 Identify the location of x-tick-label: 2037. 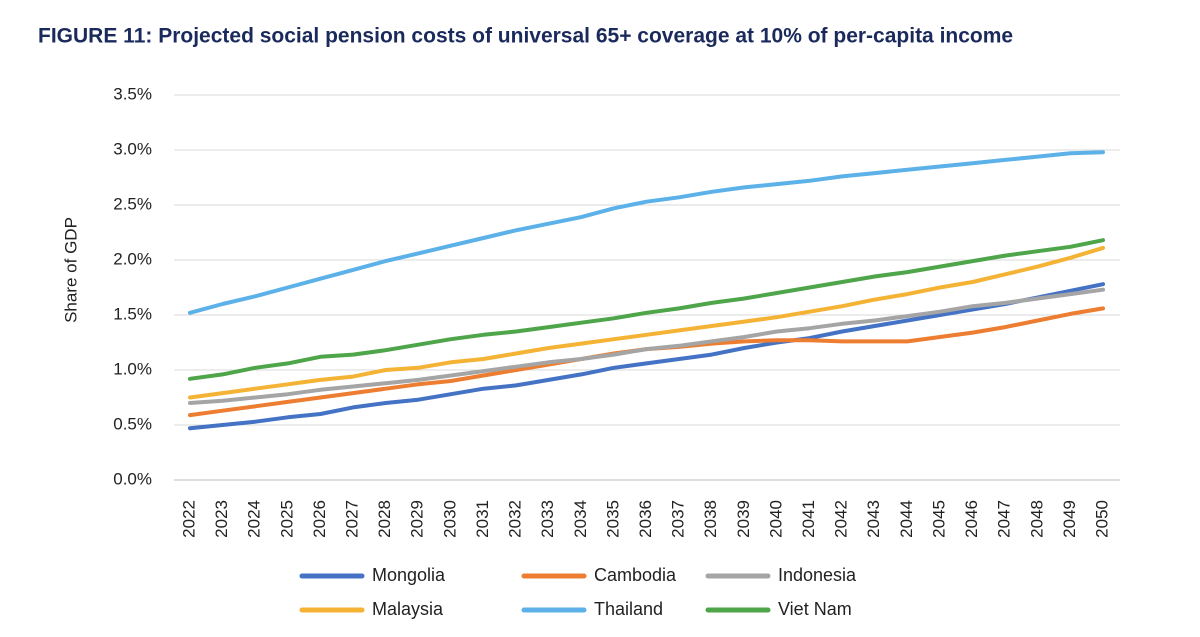
(678, 519).